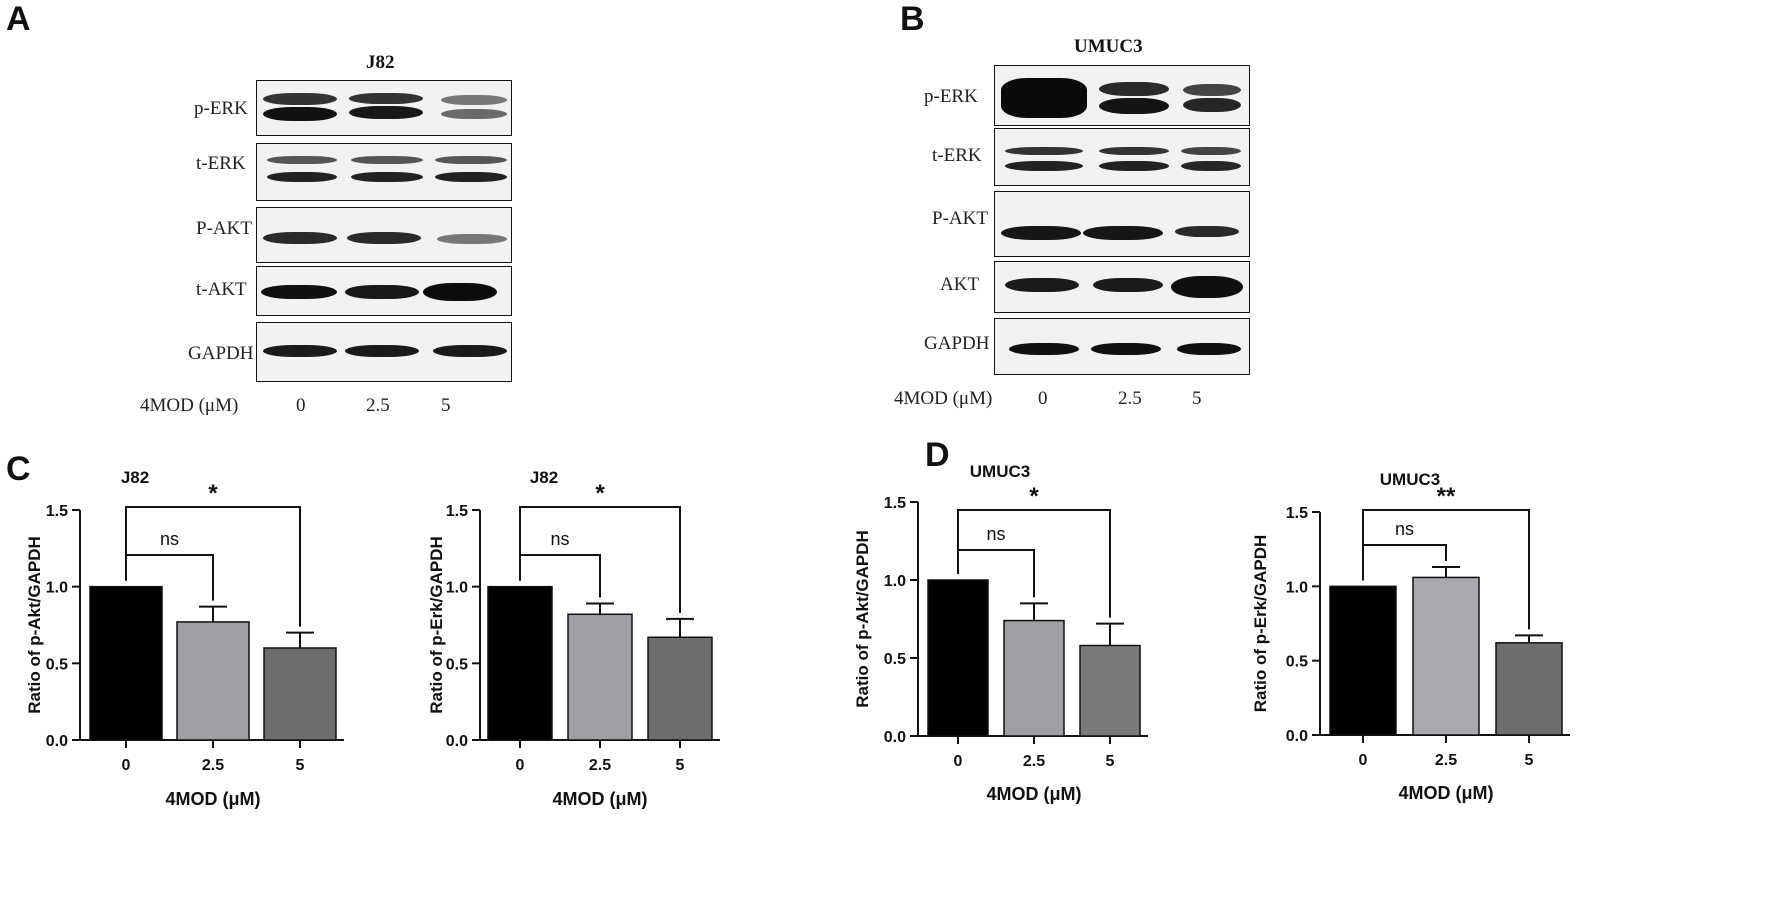  What do you see at coordinates (1108, 46) in the screenshot?
I see `blot-title: UMUC3` at bounding box center [1108, 46].